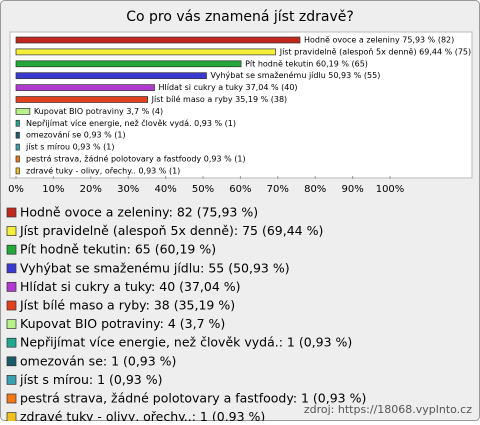 The height and width of the screenshot is (425, 480). Describe the element at coordinates (16, 189) in the screenshot. I see `x-tick-label: 0%` at that location.